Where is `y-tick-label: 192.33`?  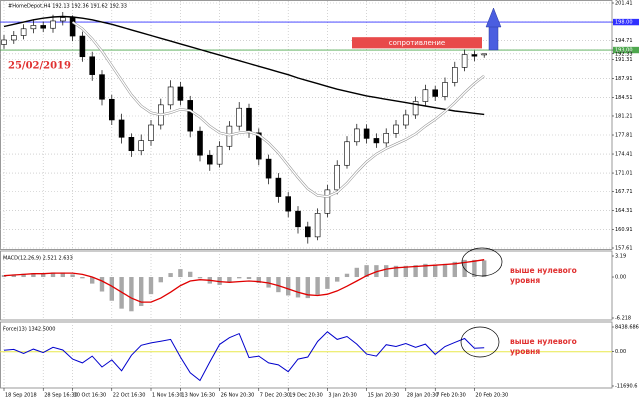 y-tick-label: 192.33 is located at coordinates (624, 54).